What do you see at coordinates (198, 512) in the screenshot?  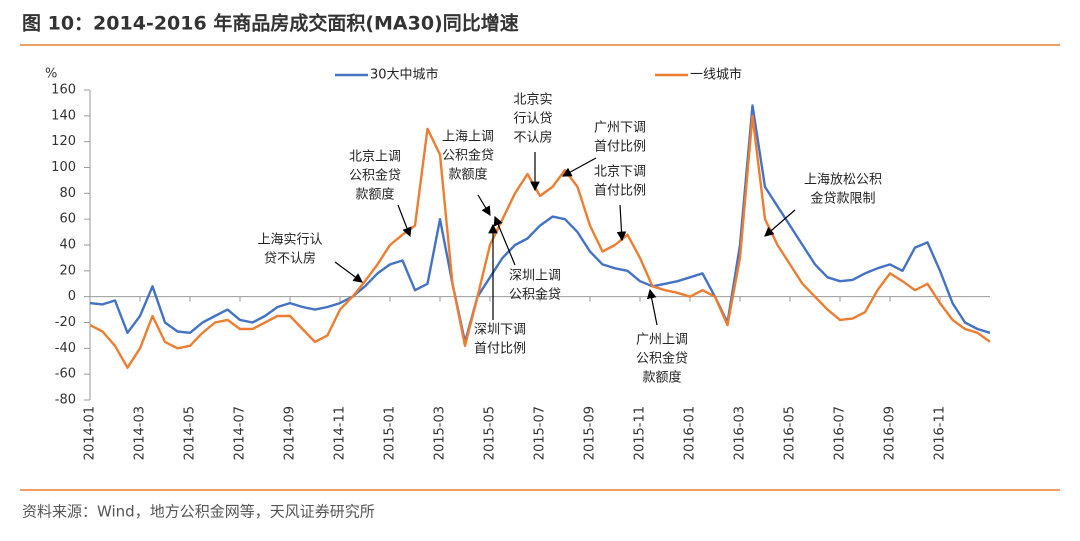 I see `source: 资料来源：Wind，地方公积金网等，天风证券研究所` at bounding box center [198, 512].